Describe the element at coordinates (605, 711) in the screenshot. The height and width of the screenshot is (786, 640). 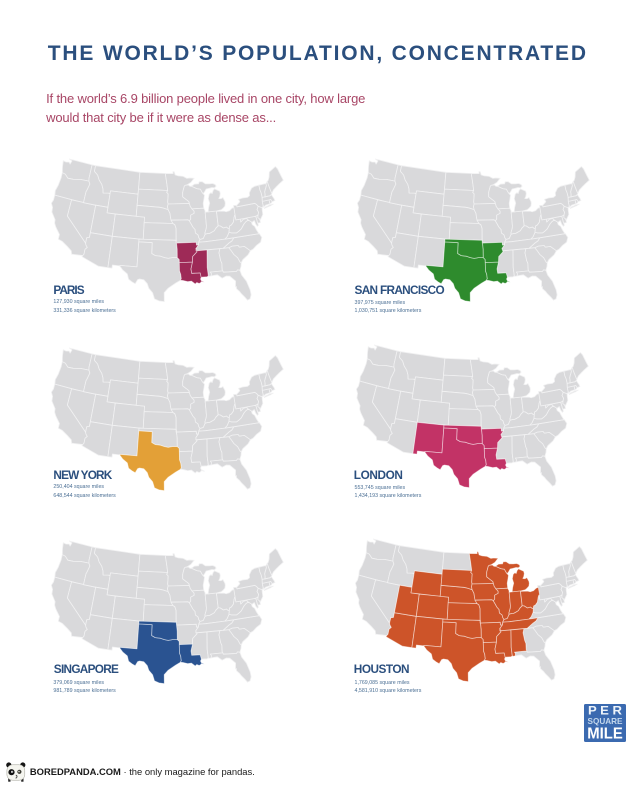
I see `svg-text: P E R` at that location.